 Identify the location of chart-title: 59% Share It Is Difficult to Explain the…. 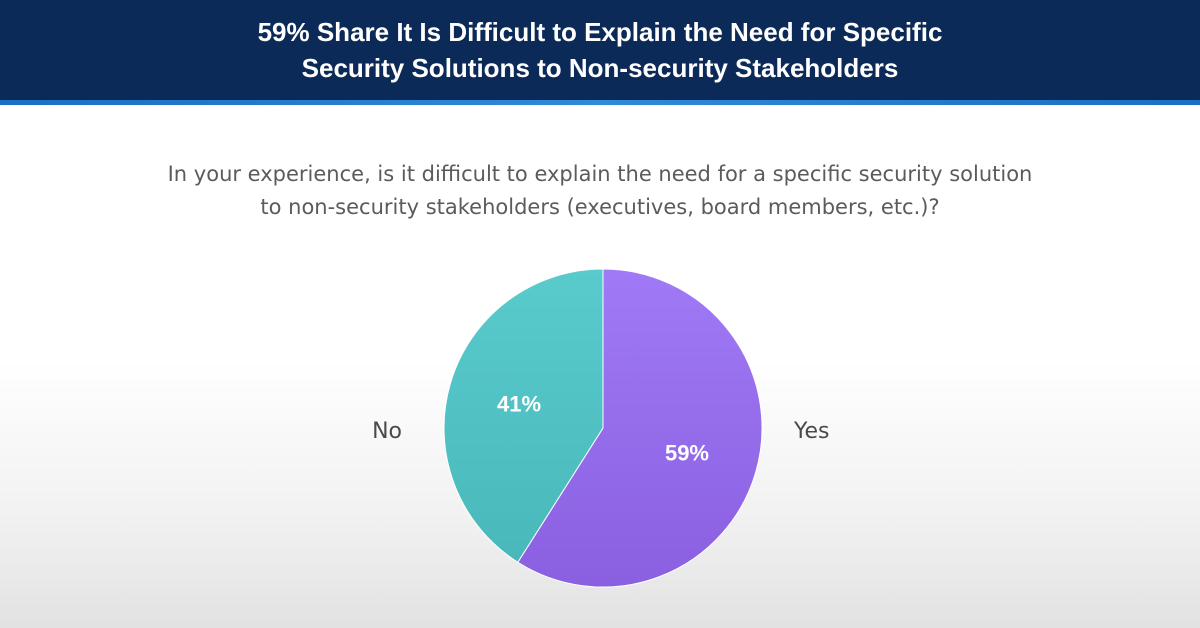
(600, 50).